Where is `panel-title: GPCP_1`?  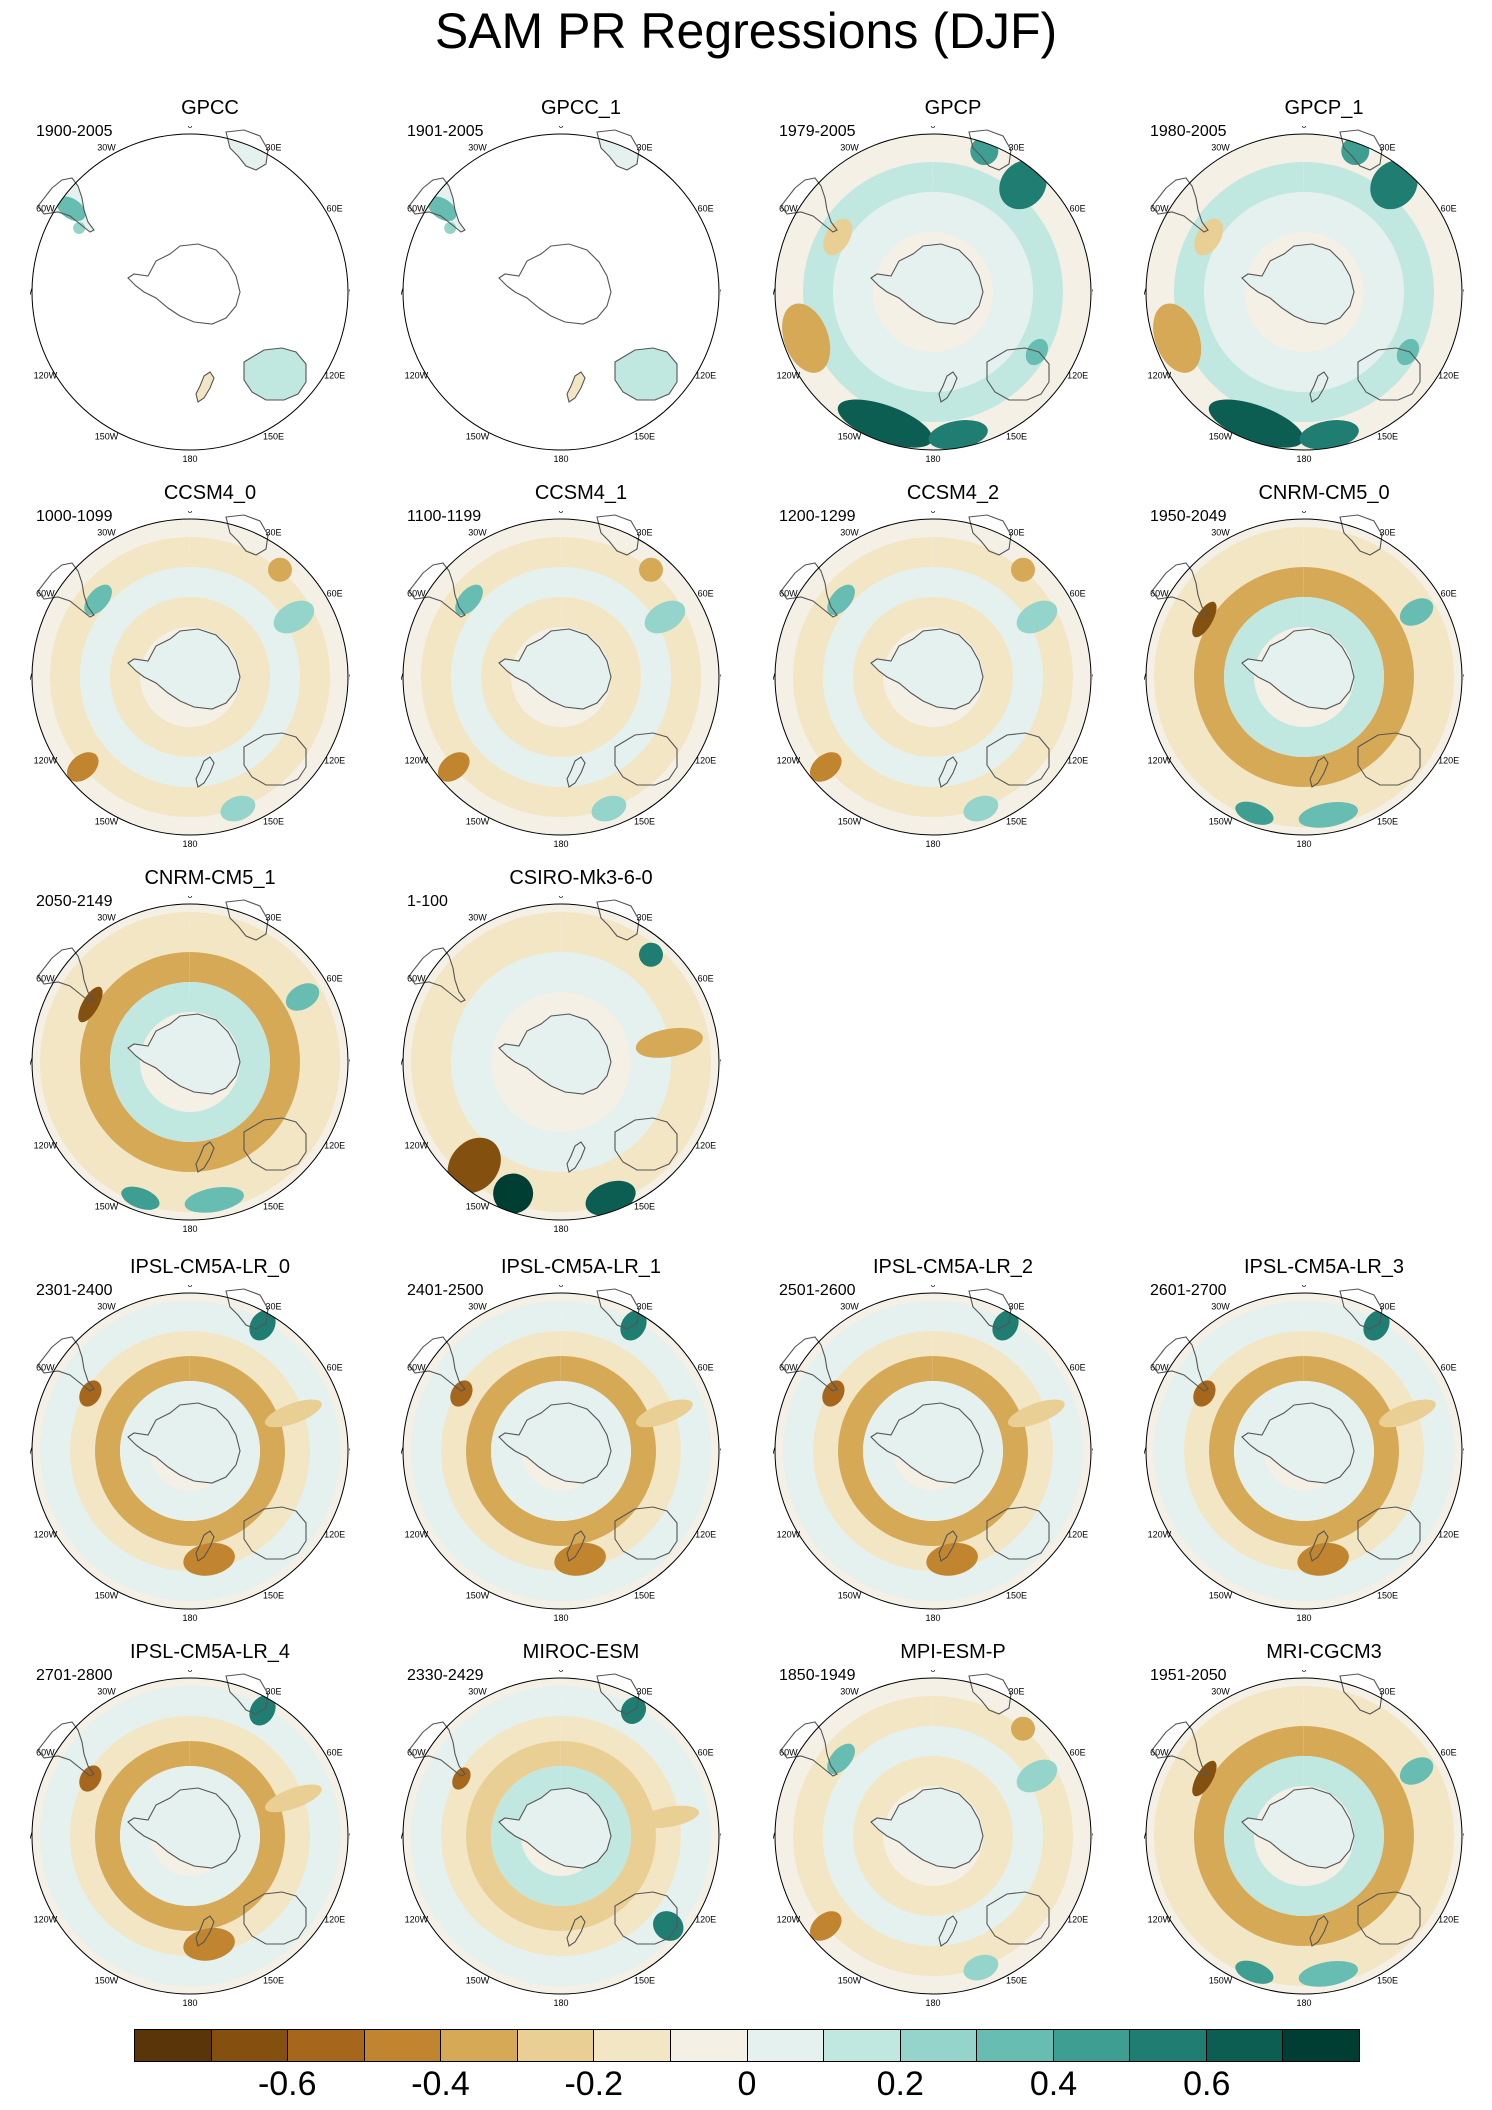 panel-title: GPCP_1 is located at coordinates (1324, 108).